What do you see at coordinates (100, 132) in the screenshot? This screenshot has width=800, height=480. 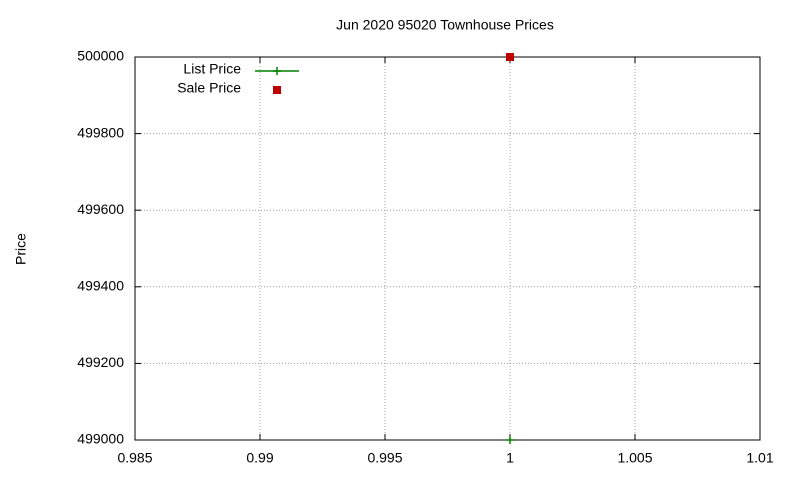 I see `y-tick-label: 499800` at bounding box center [100, 132].